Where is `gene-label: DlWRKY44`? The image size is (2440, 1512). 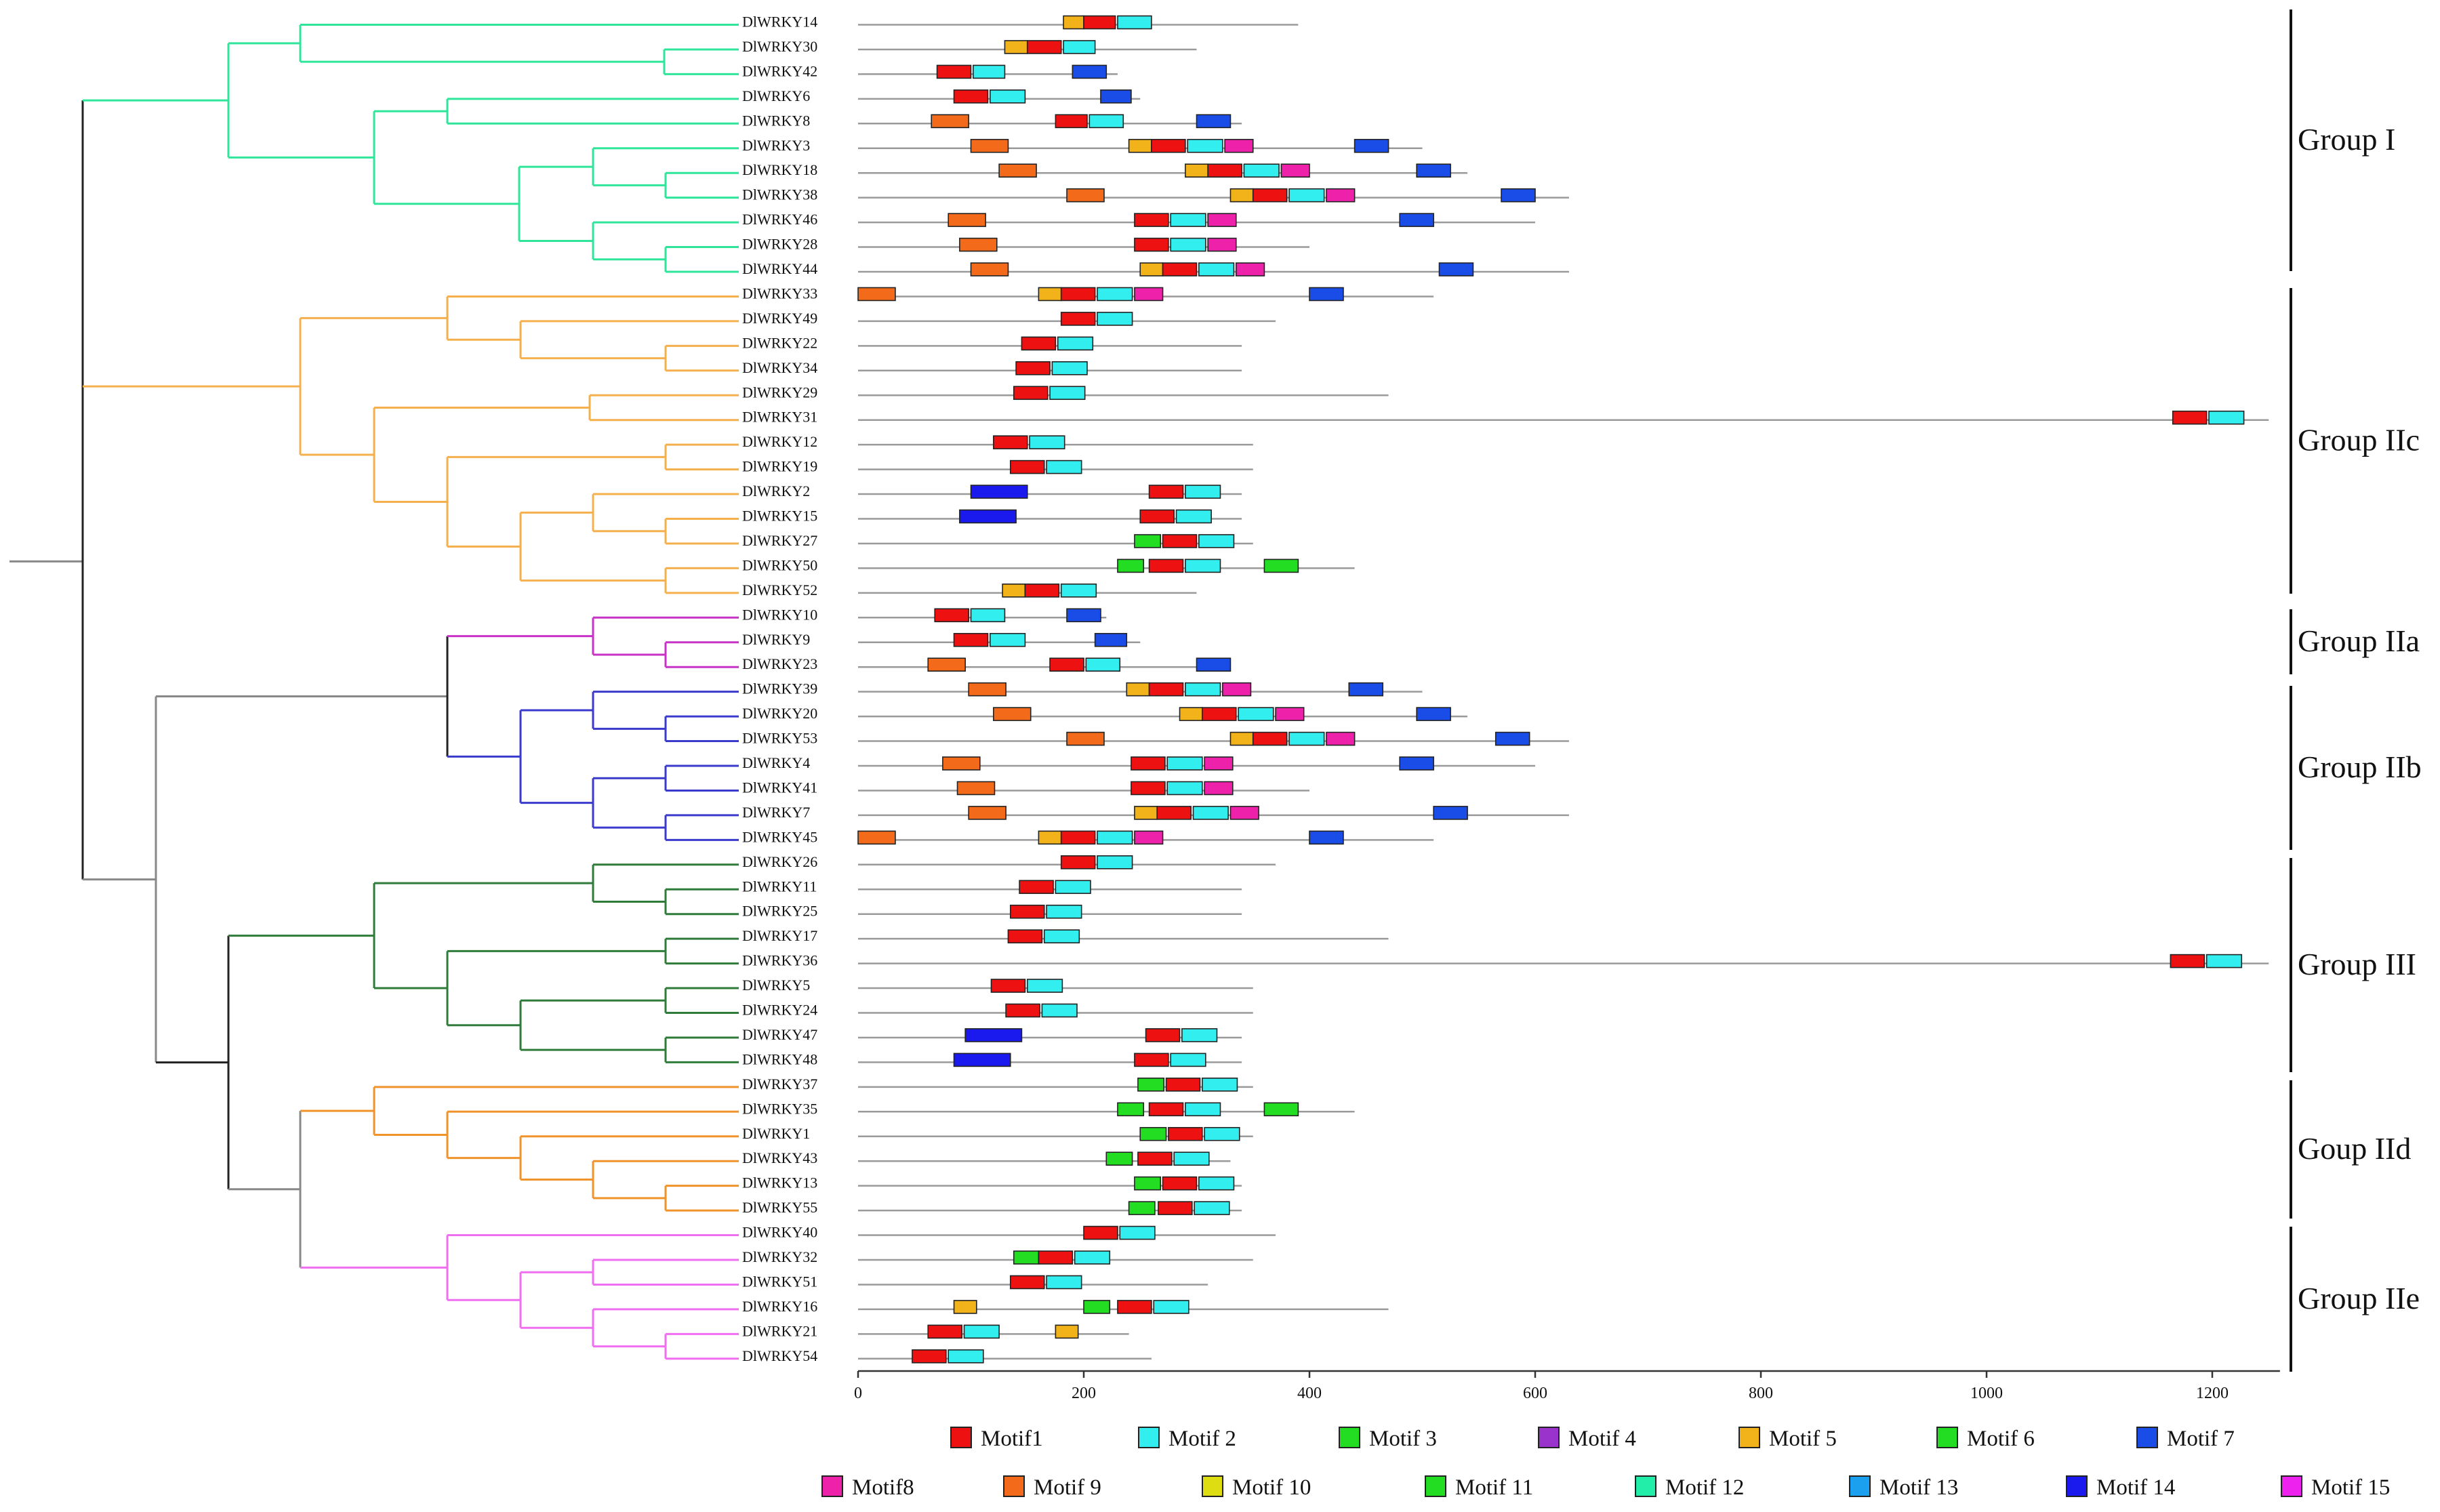
gene-label: DlWRKY44 is located at coordinates (780, 268).